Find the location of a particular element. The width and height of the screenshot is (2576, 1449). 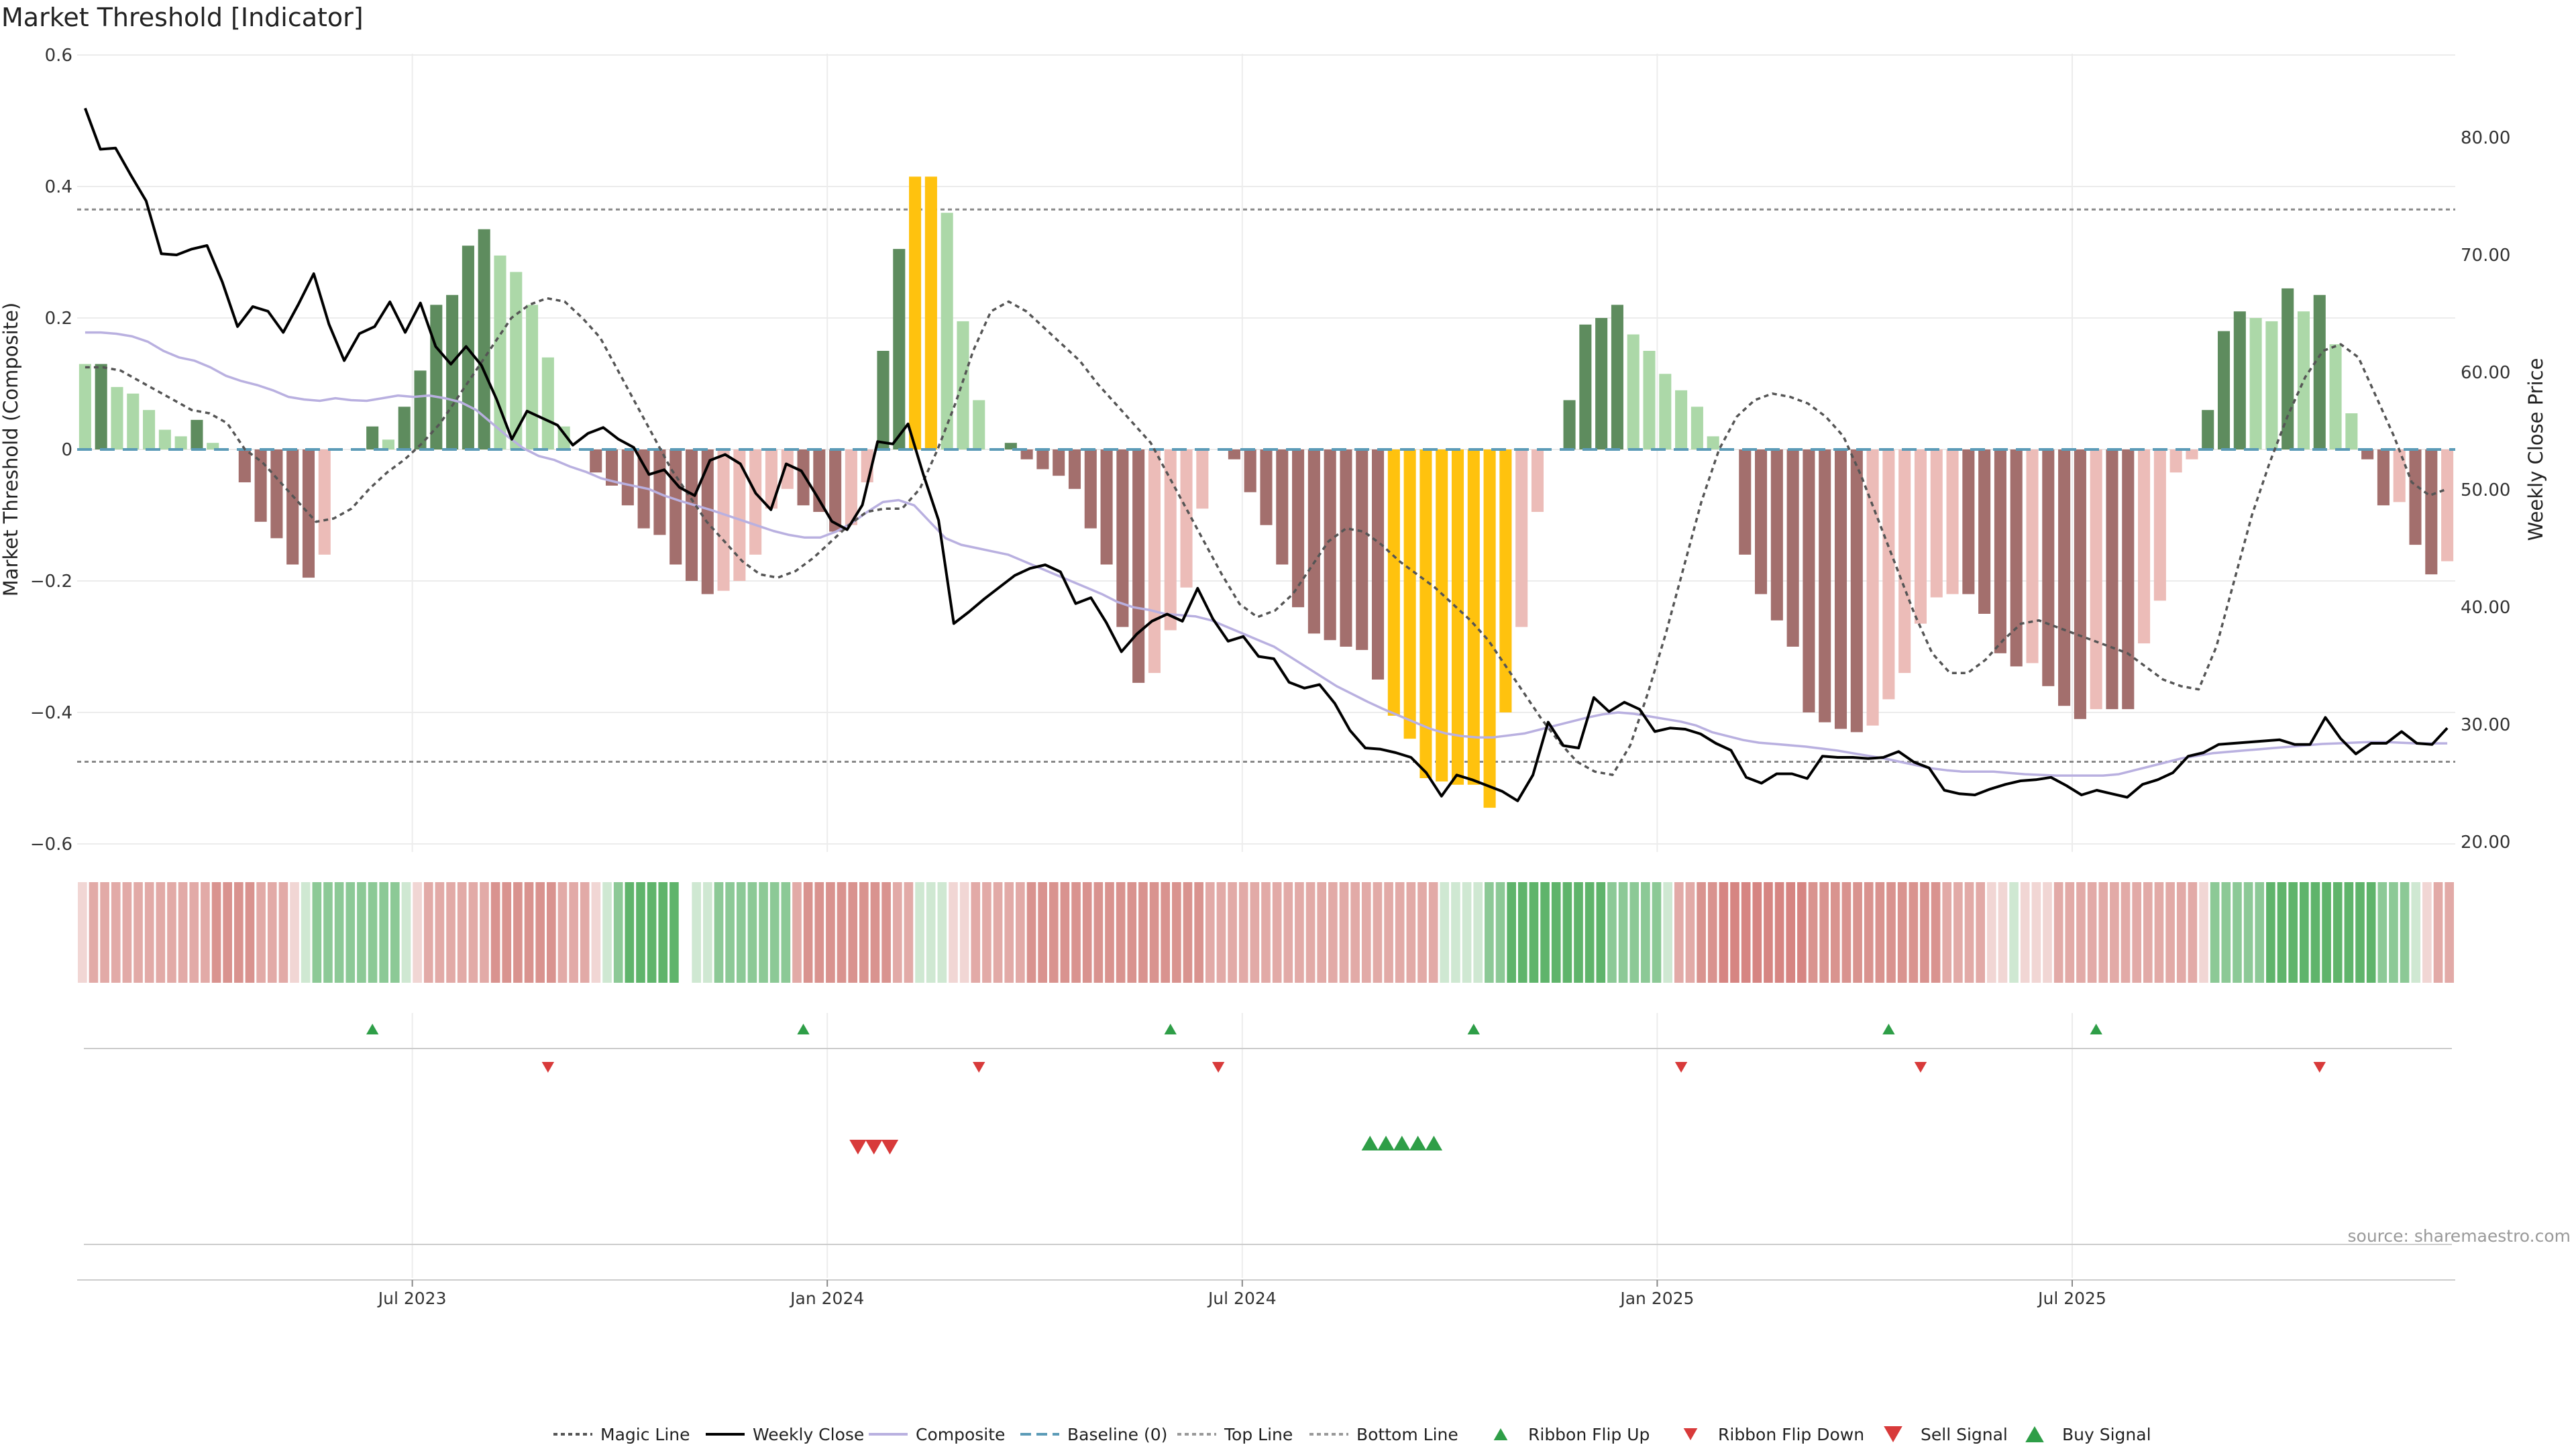

left-tick-label: 0.4 is located at coordinates (58, 187).